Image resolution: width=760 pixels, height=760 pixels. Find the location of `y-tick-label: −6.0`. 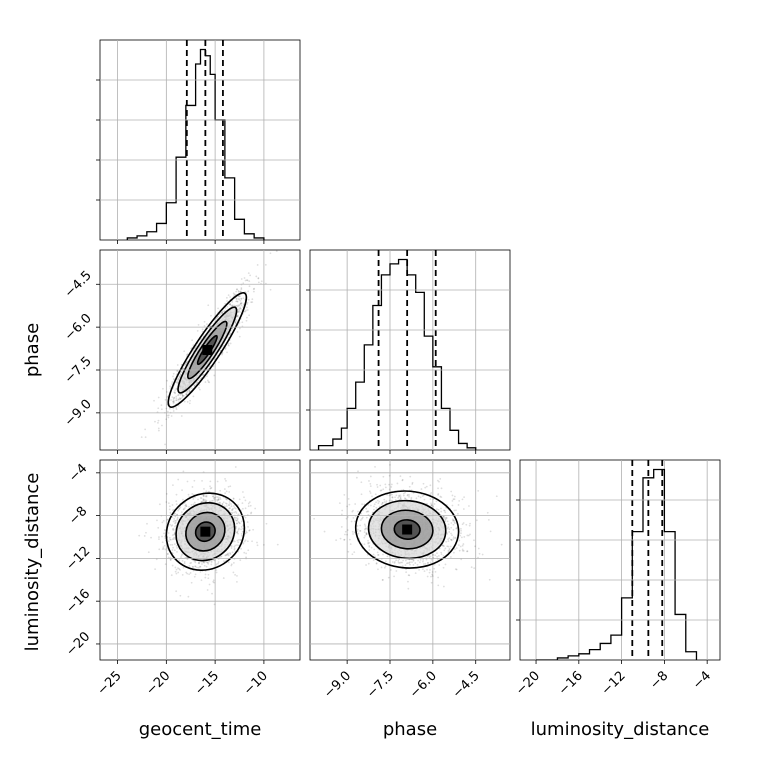

y-tick-label: −6.0 is located at coordinates (78, 327).